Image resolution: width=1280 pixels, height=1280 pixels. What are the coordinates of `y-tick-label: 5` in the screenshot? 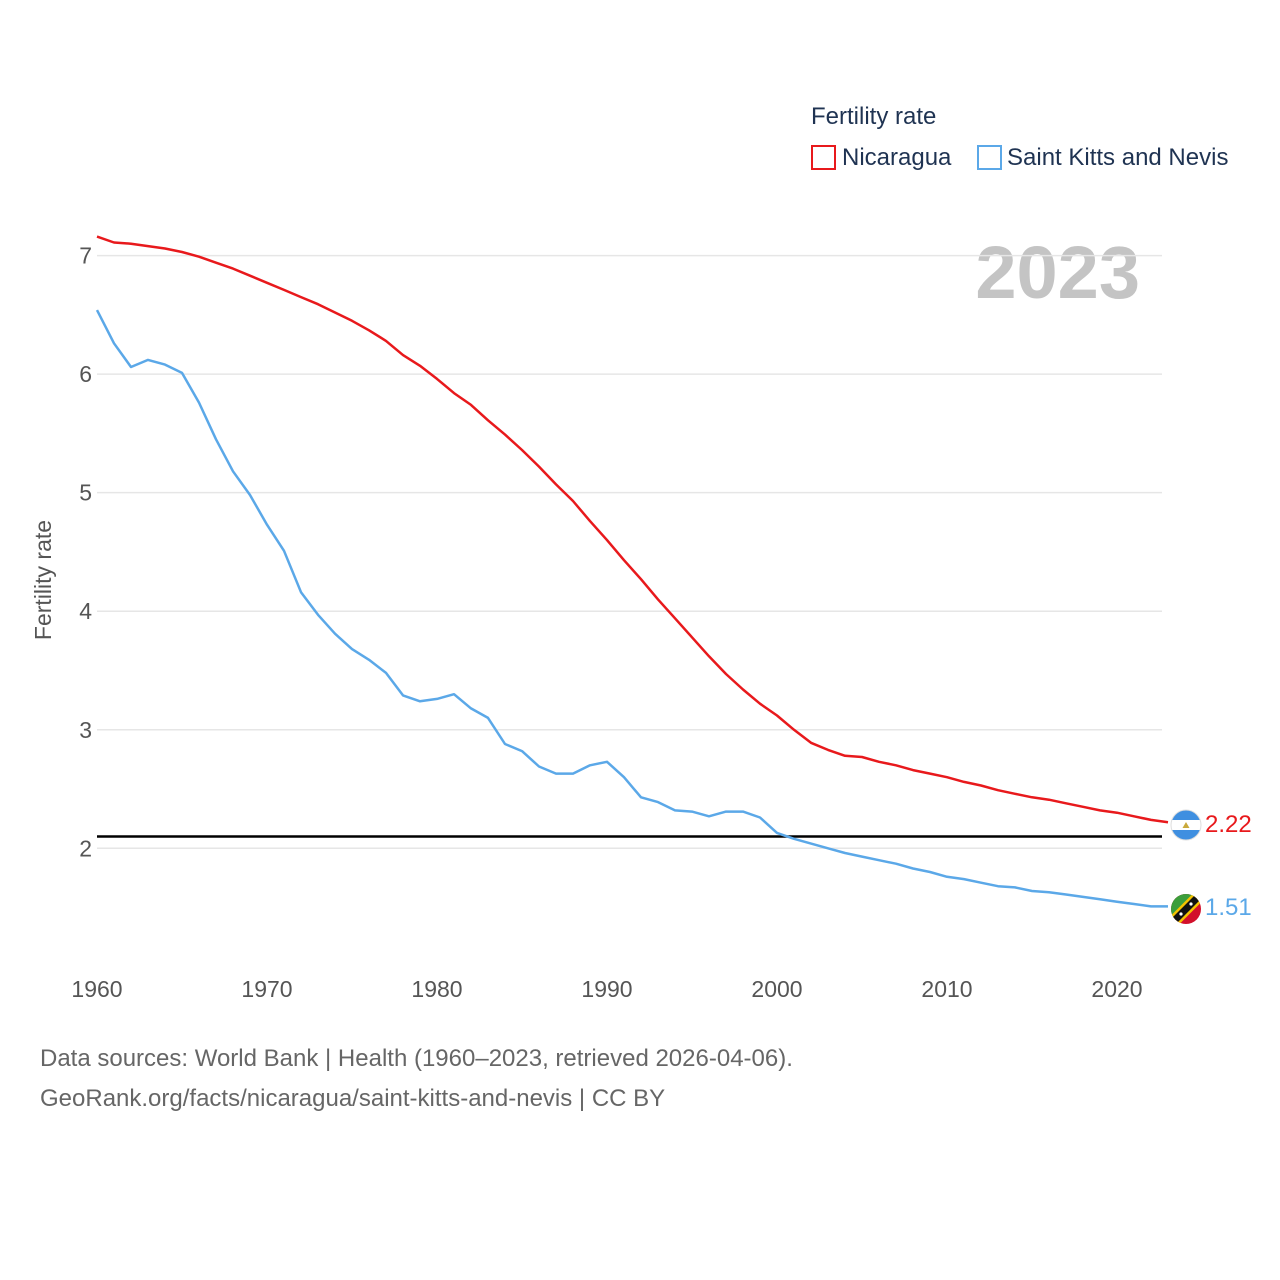 It's located at (85, 493).